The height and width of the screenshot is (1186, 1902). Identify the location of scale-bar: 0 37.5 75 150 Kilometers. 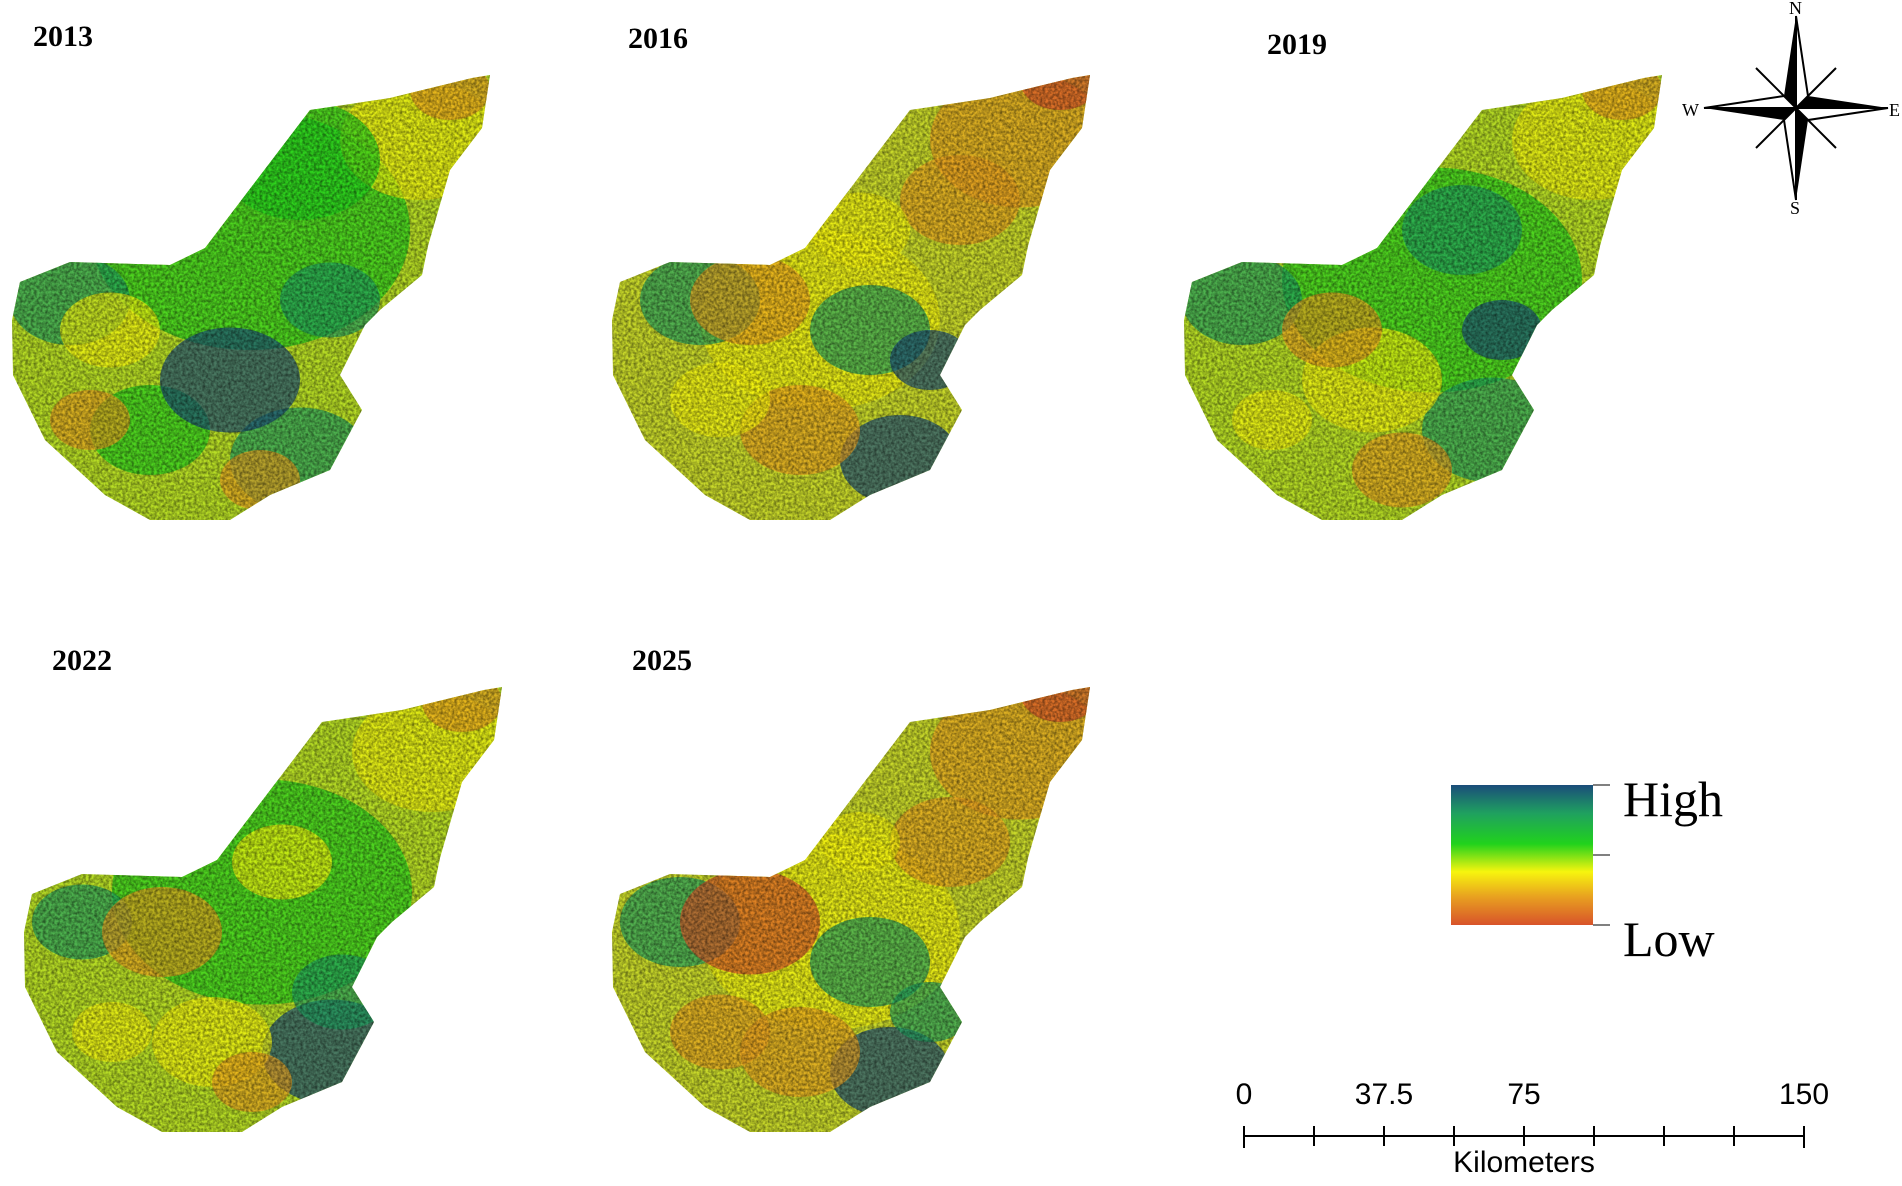
(1524, 1123).